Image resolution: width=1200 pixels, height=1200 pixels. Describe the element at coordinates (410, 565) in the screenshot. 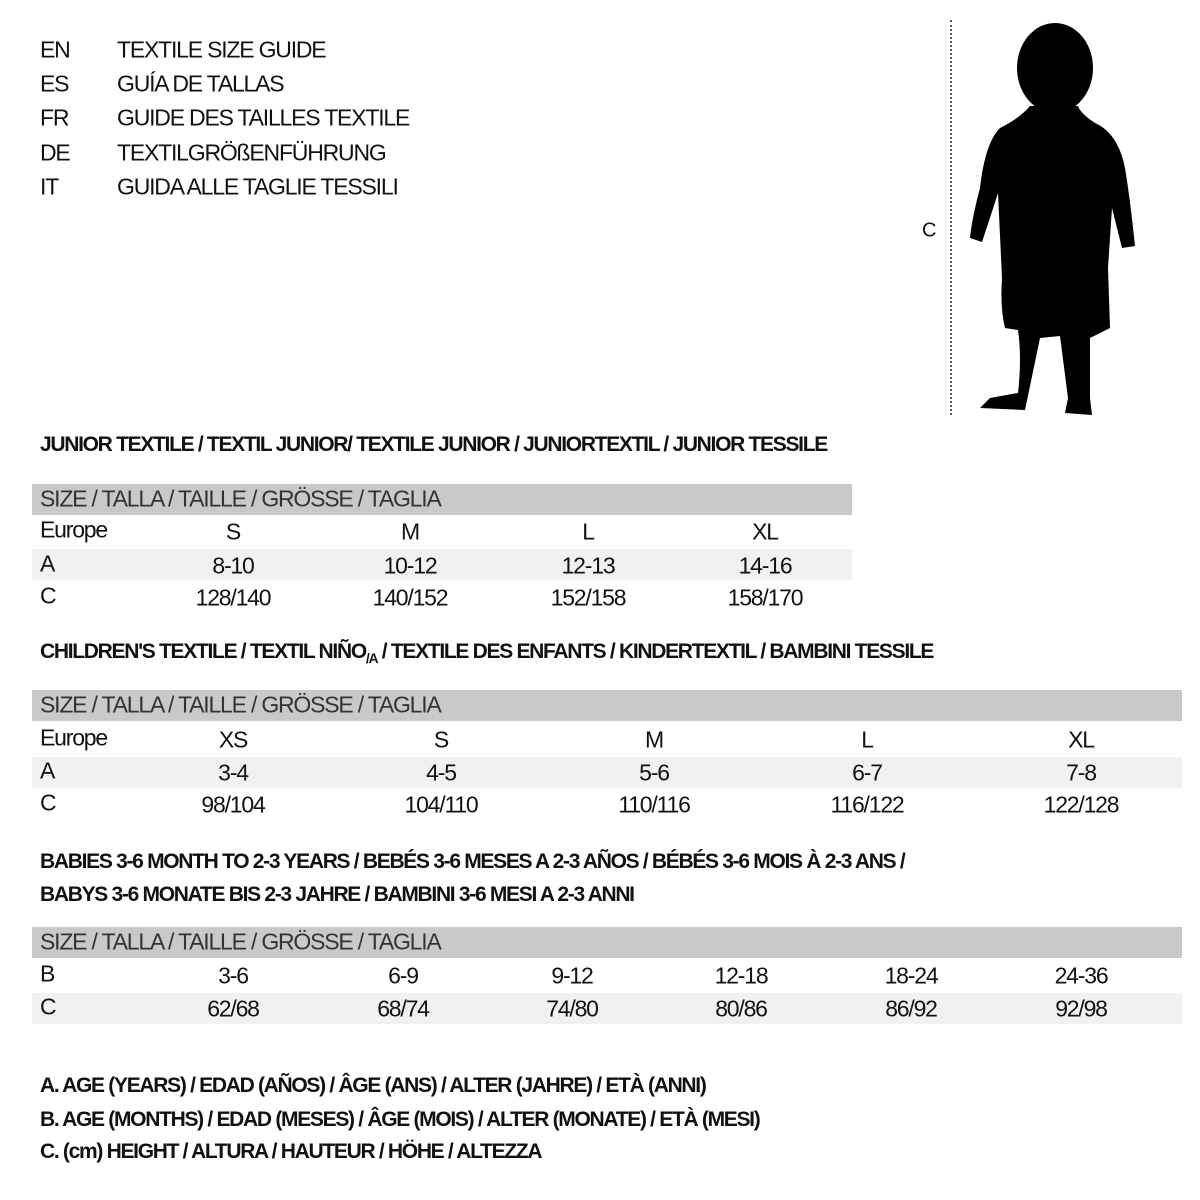

I see `table-cell: 10-12` at that location.